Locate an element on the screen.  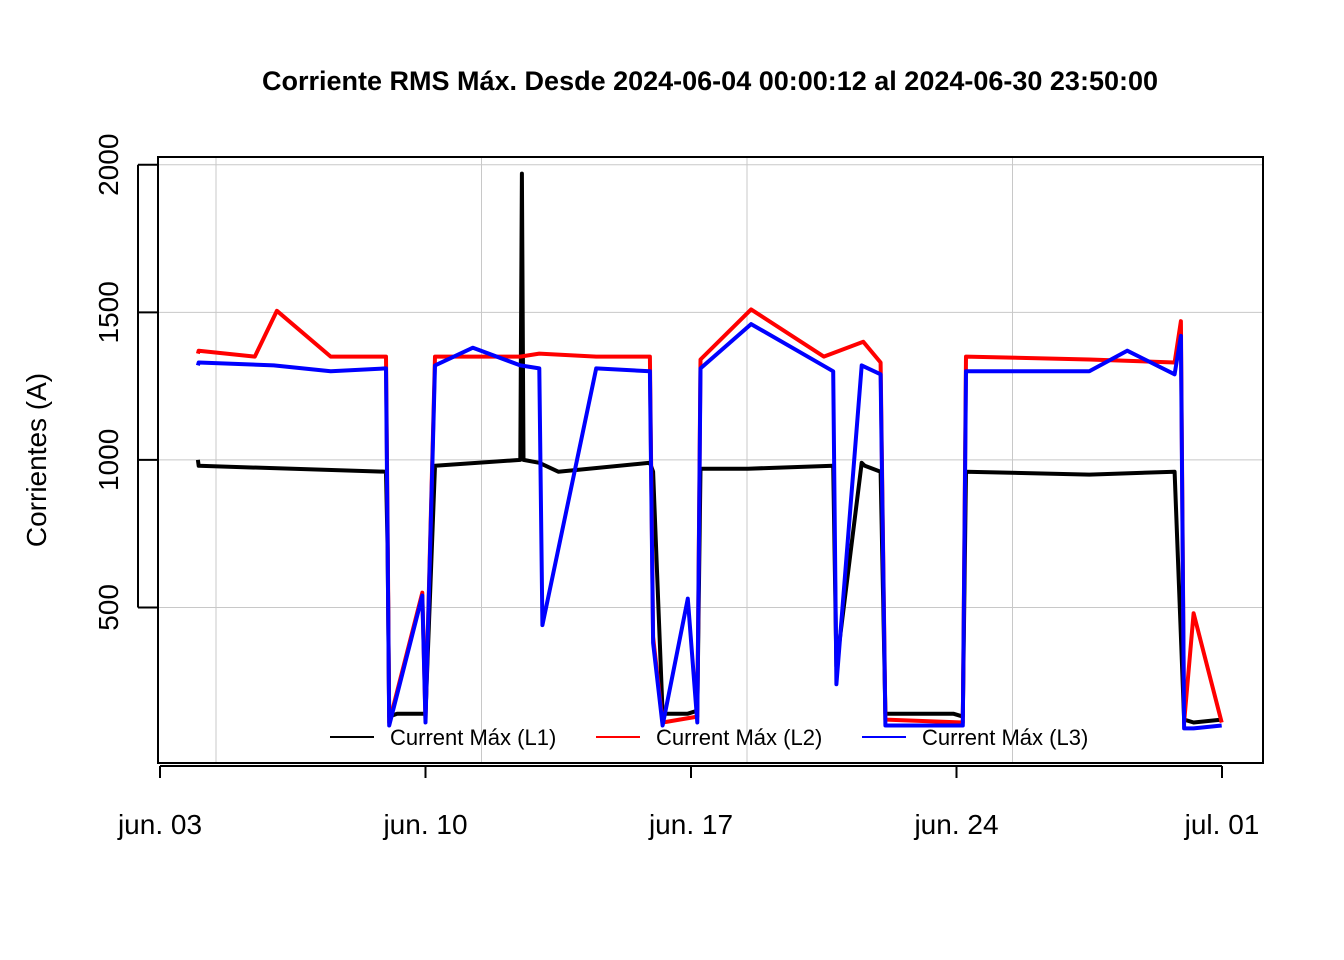
y-axis-label: Corrientes (A) is located at coordinates (36, 460).